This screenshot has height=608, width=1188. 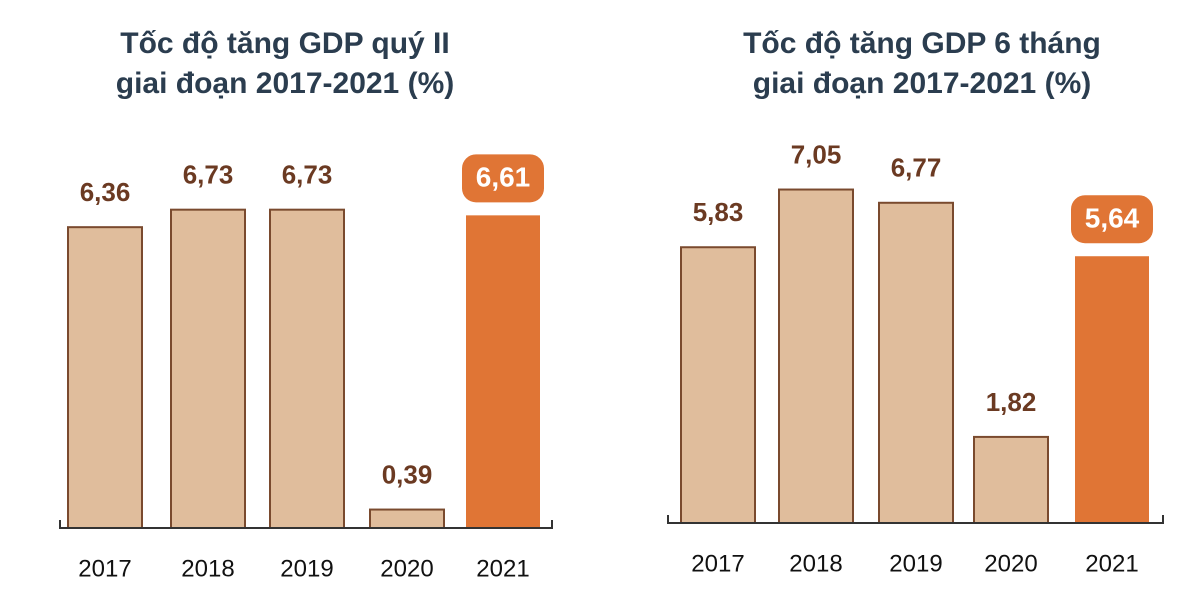 What do you see at coordinates (718, 212) in the screenshot?
I see `value-label: 5,83` at bounding box center [718, 212].